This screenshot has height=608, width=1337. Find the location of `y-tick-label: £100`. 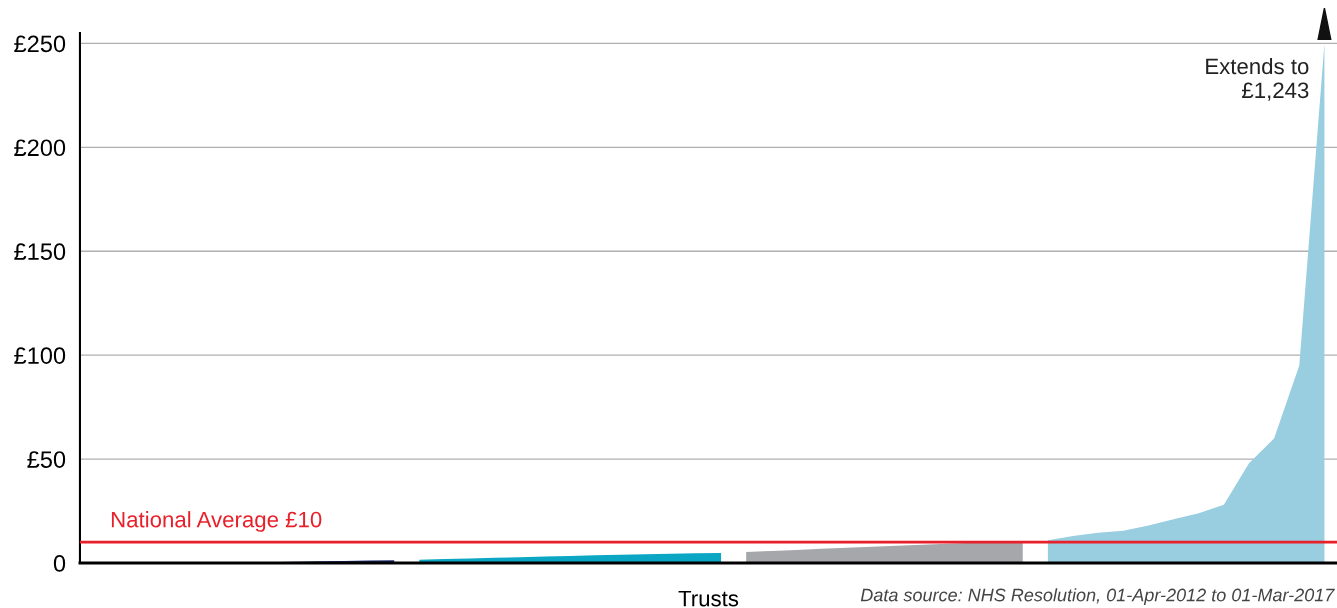

y-tick-label: £100 is located at coordinates (40, 355).